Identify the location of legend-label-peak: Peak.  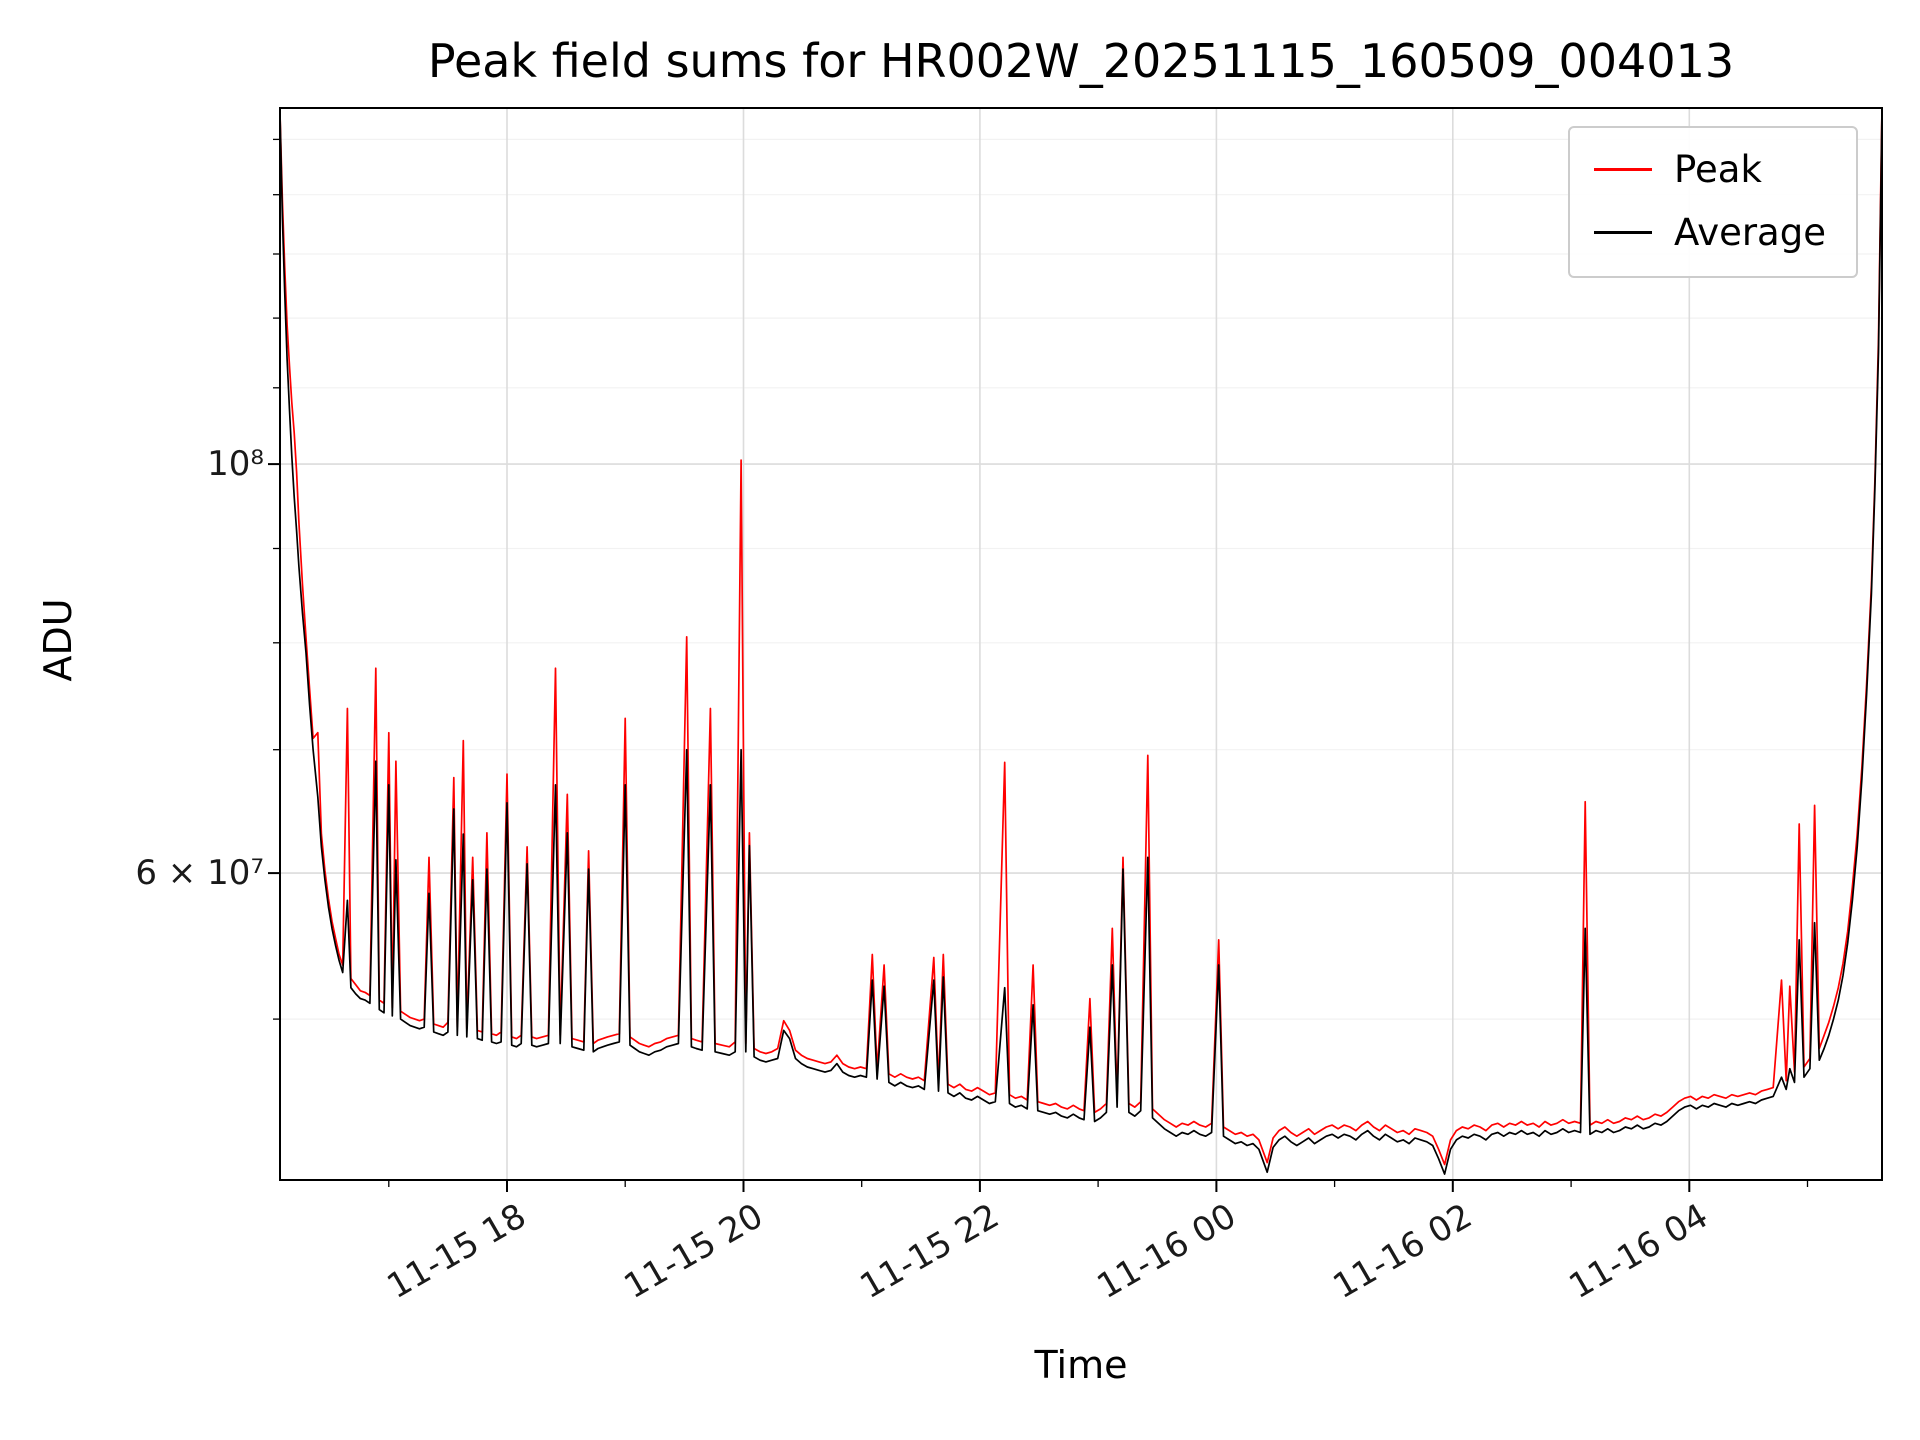
(1718, 169).